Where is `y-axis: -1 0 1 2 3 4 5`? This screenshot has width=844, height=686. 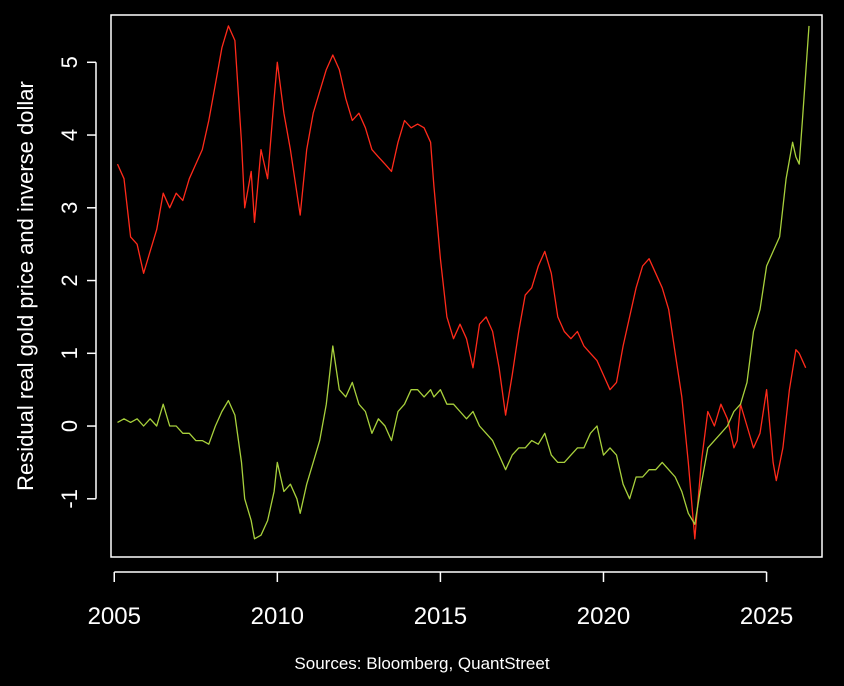 y-axis: -1 0 1 2 3 4 5 is located at coordinates (77, 282).